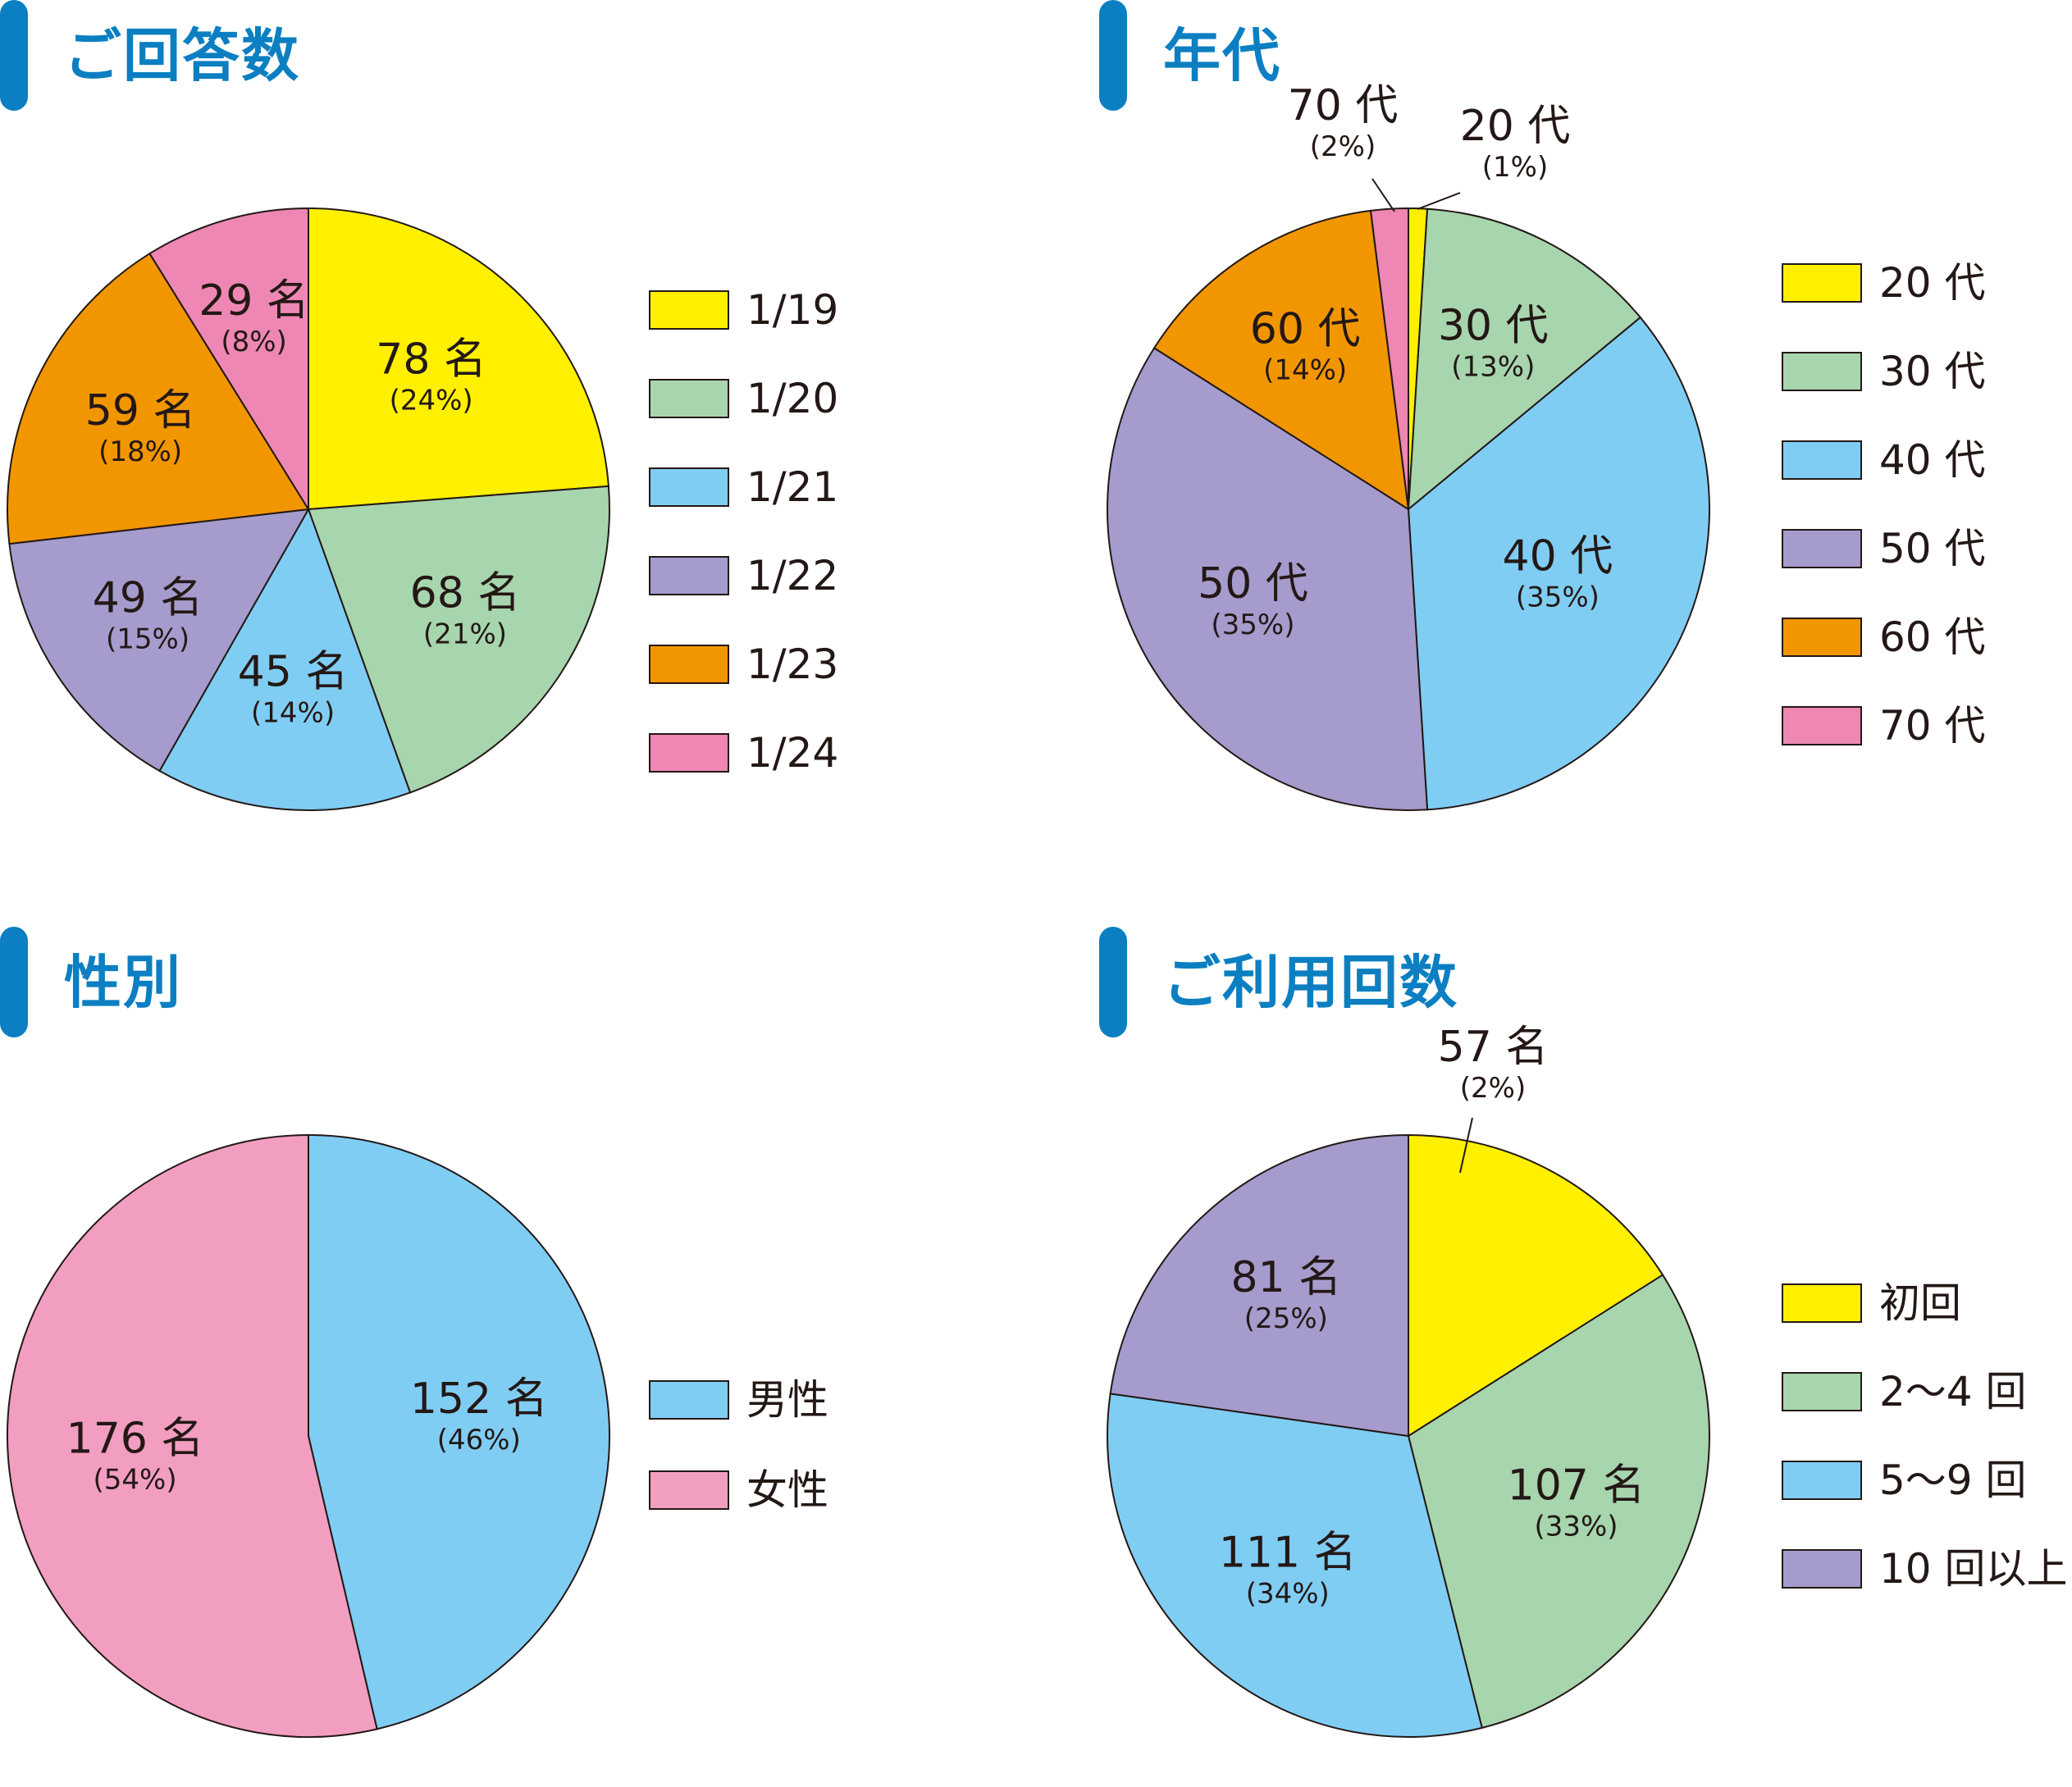 This screenshot has width=2072, height=1787. Describe the element at coordinates (465, 634) in the screenshot. I see `slice-percent-label: (21%)` at that location.